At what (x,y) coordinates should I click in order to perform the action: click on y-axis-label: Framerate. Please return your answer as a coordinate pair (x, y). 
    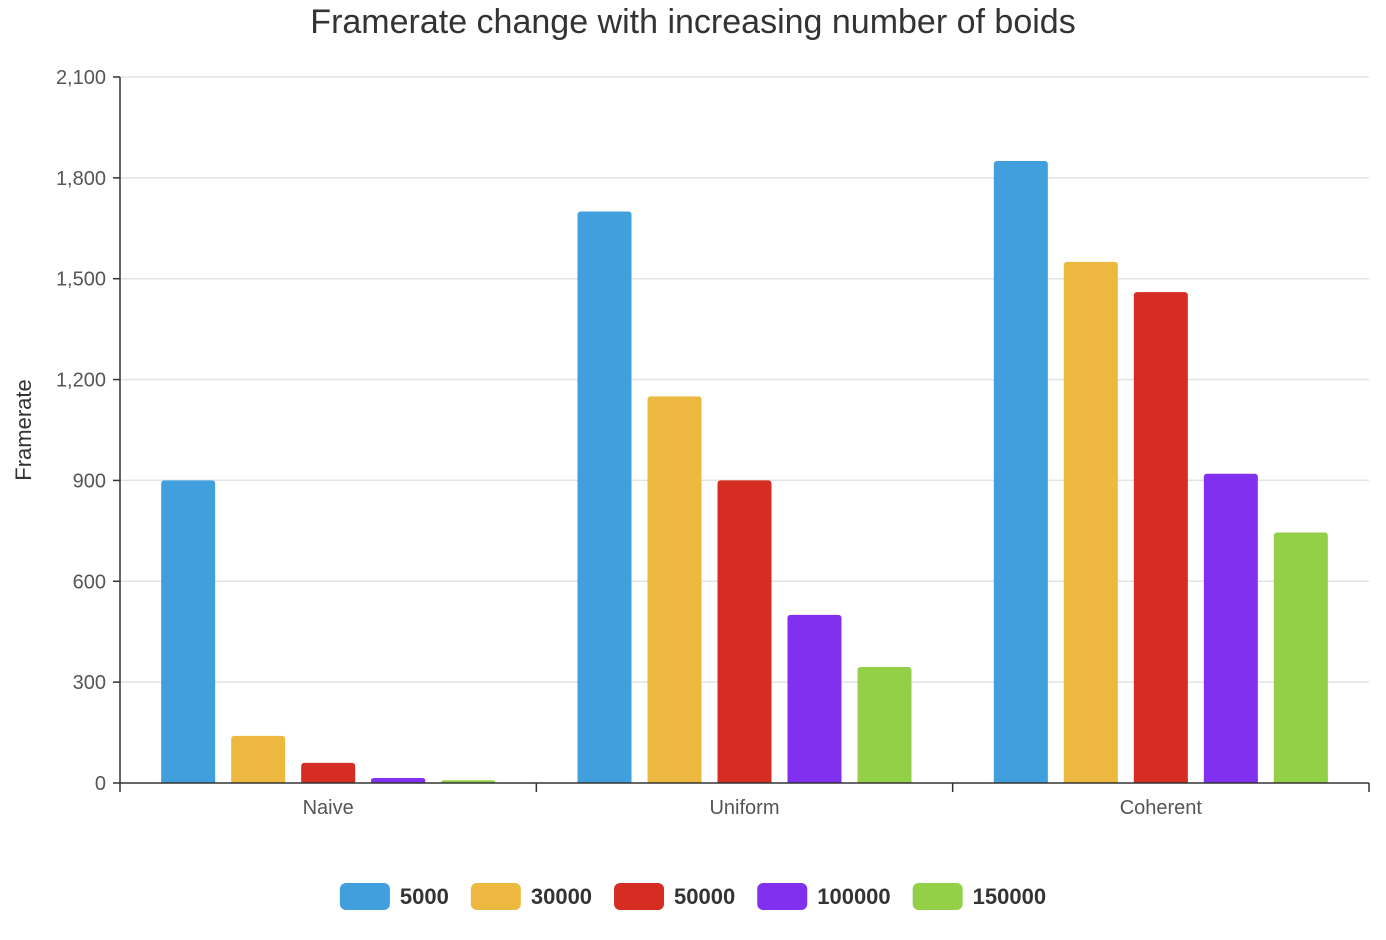
    Looking at the image, I should click on (23, 429).